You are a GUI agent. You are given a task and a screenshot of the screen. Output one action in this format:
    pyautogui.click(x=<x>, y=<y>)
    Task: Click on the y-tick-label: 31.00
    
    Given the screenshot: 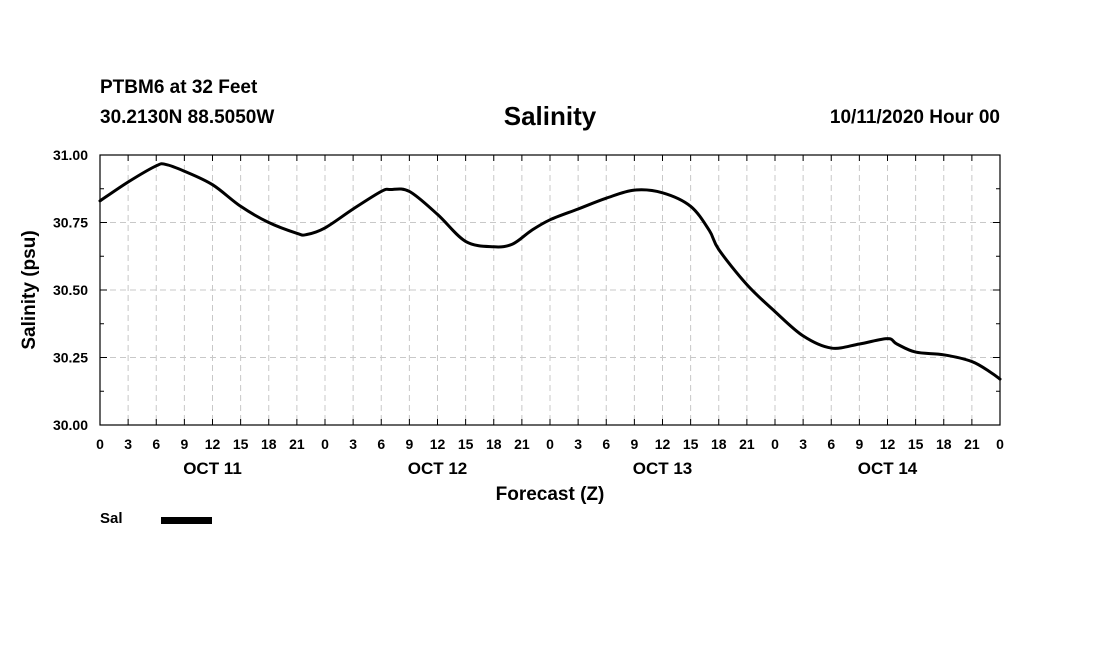 What is the action you would take?
    pyautogui.click(x=70, y=155)
    